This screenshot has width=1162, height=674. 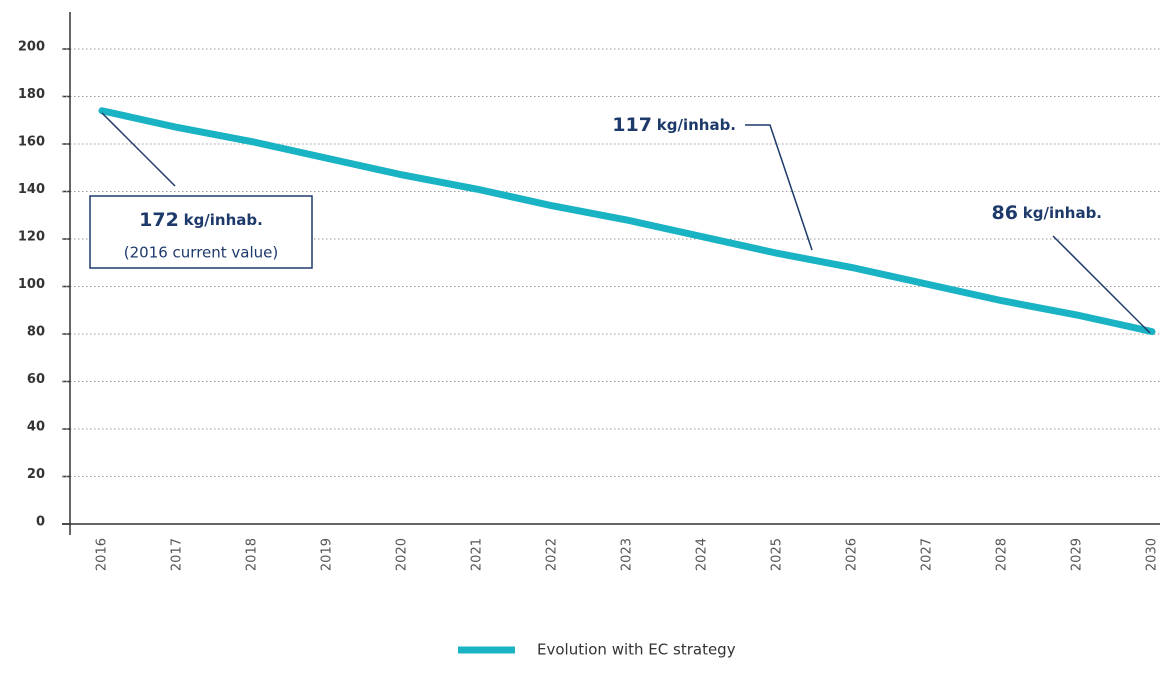 What do you see at coordinates (177, 554) in the screenshot?
I see `x-tick-label: 2017` at bounding box center [177, 554].